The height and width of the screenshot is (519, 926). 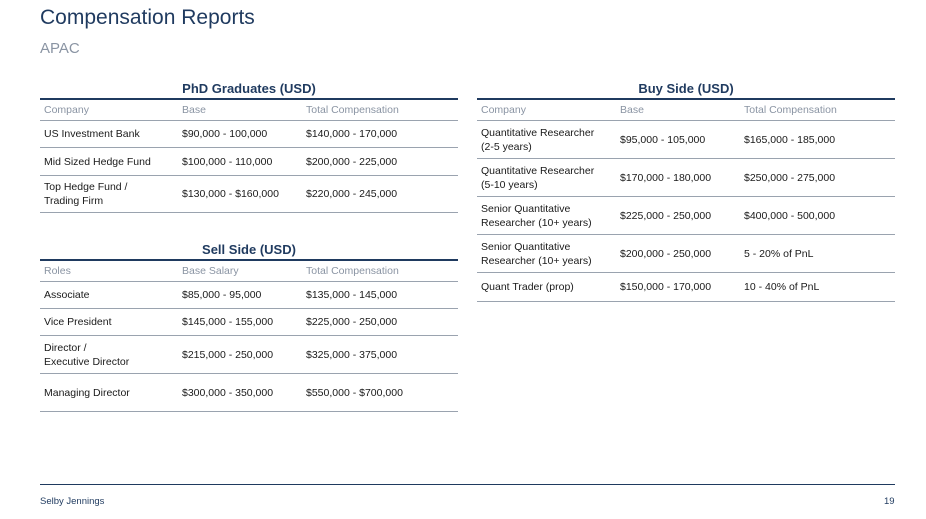 What do you see at coordinates (817, 253) in the screenshot?
I see `cell-total-compensation: 5 - 20% of PnL` at bounding box center [817, 253].